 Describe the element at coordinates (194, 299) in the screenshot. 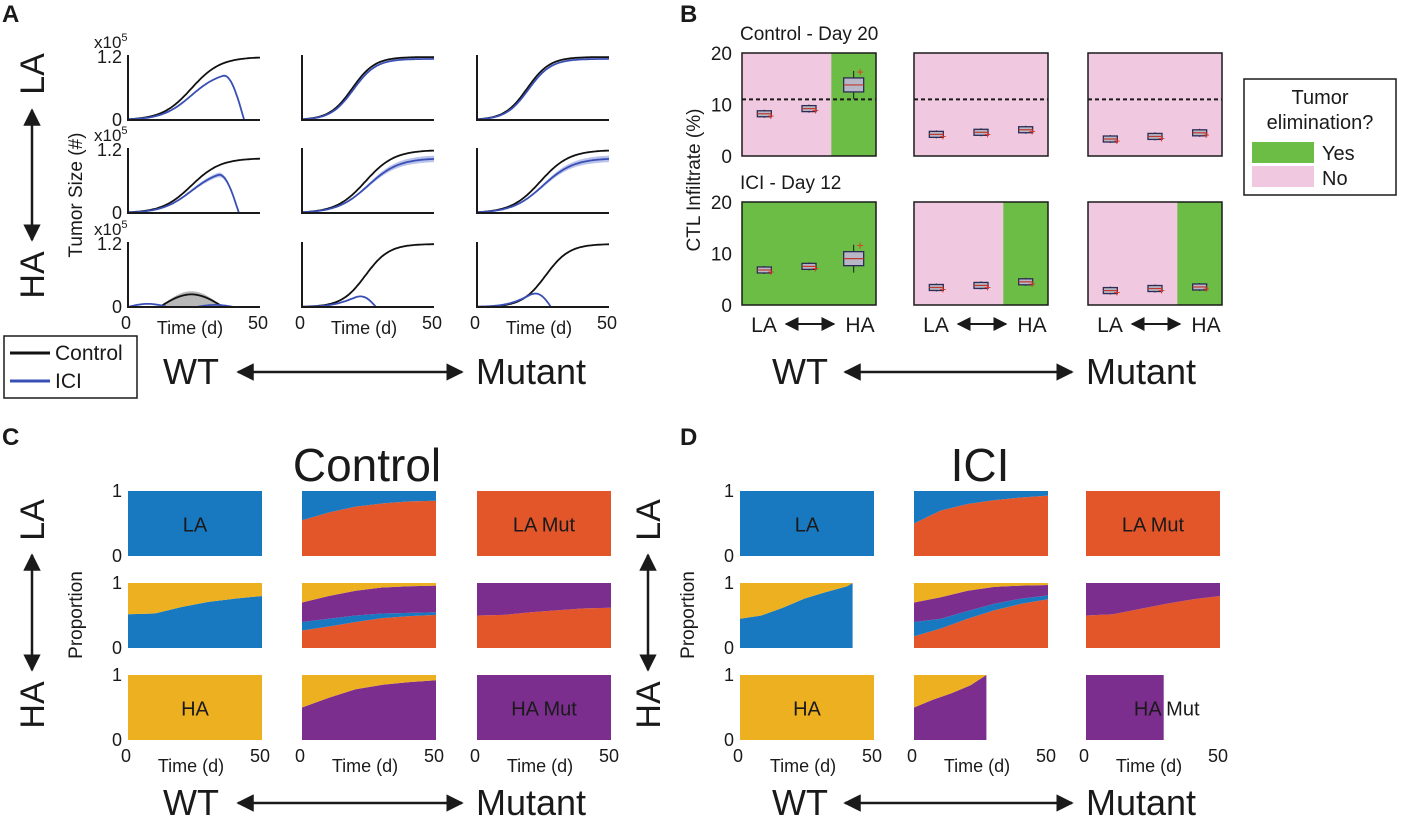

I see `control-band` at that location.